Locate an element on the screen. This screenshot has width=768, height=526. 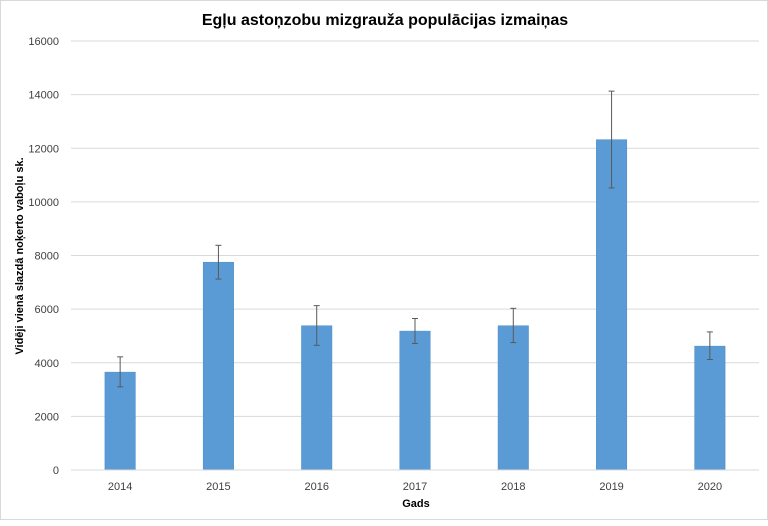
y-axis-label: Vidēji vienā slazdā noķerto vaboļu sk. is located at coordinates (20, 255).